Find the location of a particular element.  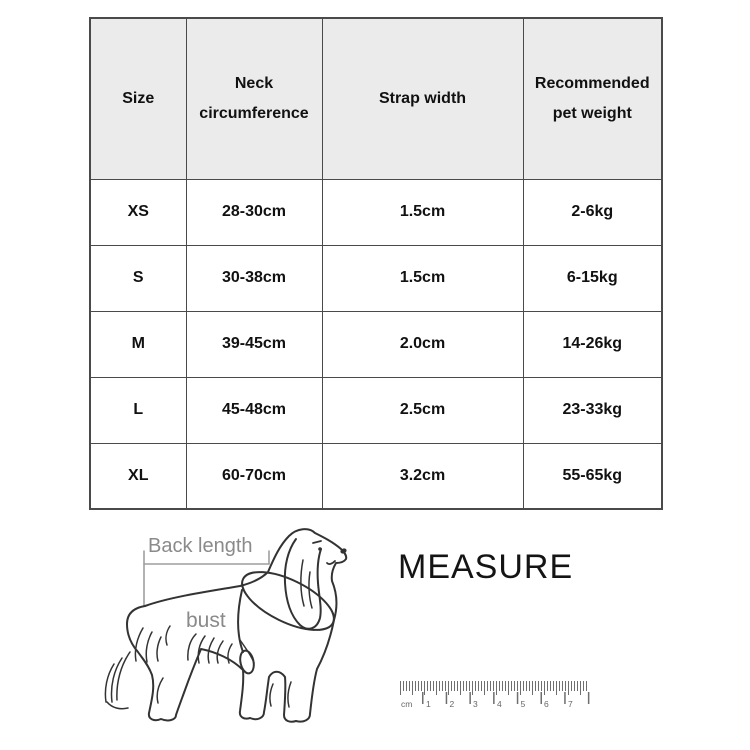

dog-body-outline is located at coordinates (237, 625).